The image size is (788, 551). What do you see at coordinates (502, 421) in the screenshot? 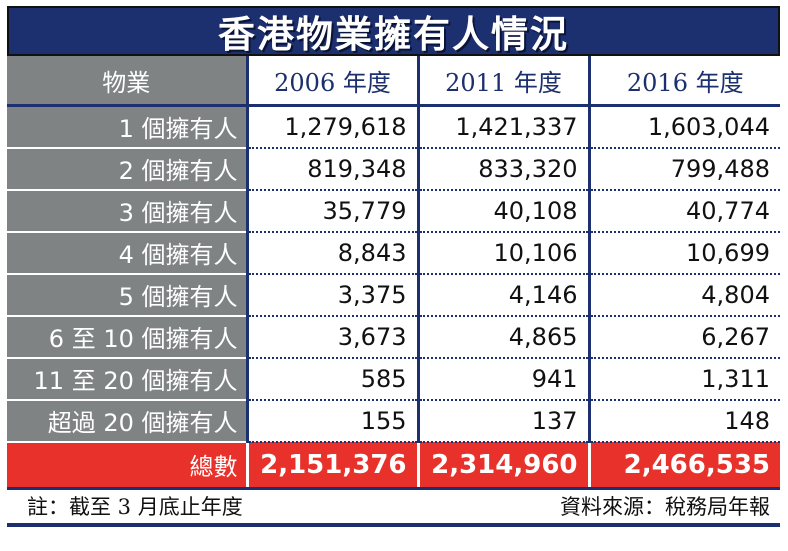
I see `cell-value: 137` at bounding box center [502, 421].